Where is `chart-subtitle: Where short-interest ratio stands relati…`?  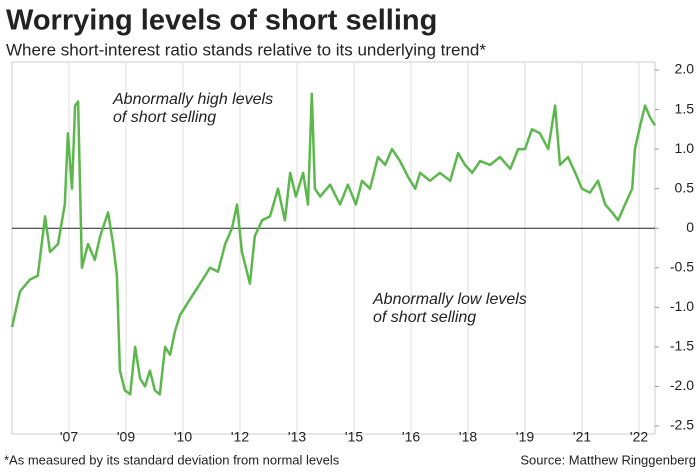
chart-subtitle: Where short-interest ratio stands relati… is located at coordinates (246, 49).